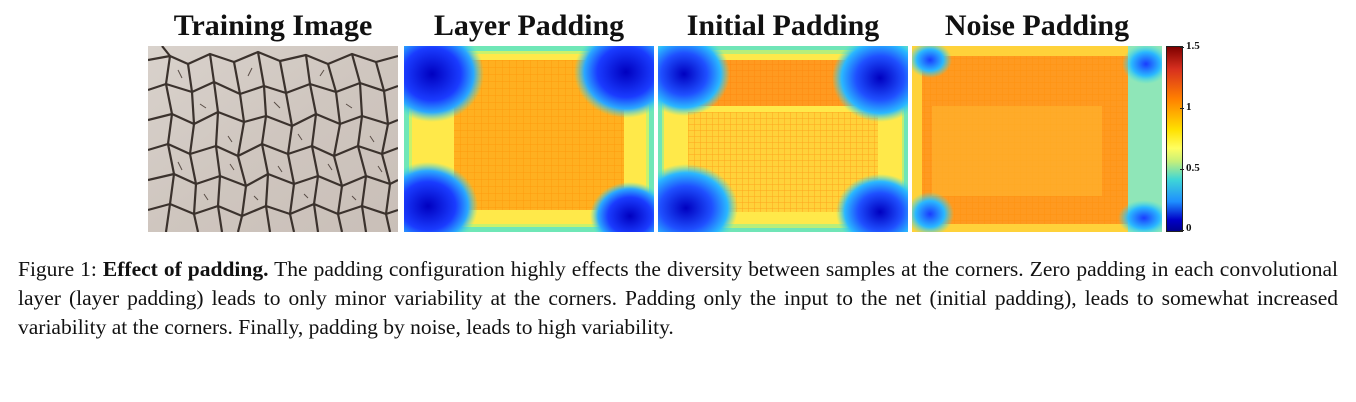 The width and height of the screenshot is (1356, 402). Describe the element at coordinates (529, 25) in the screenshot. I see `panel-title-layer-padding: Layer Padding` at that location.